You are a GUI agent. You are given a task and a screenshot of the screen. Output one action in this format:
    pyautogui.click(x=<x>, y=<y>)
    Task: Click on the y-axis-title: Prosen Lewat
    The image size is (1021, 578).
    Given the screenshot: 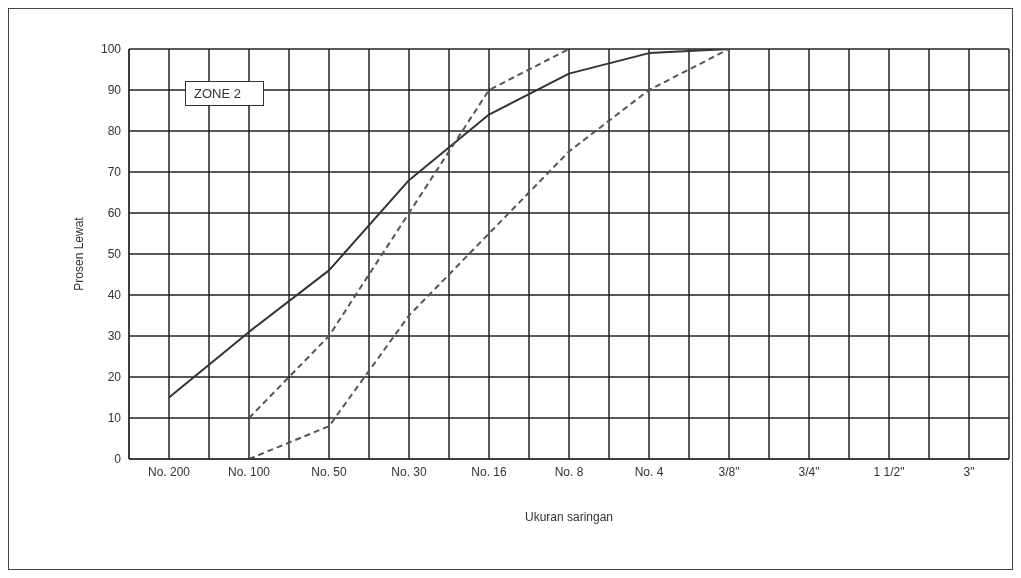 What is the action you would take?
    pyautogui.click(x=79, y=253)
    